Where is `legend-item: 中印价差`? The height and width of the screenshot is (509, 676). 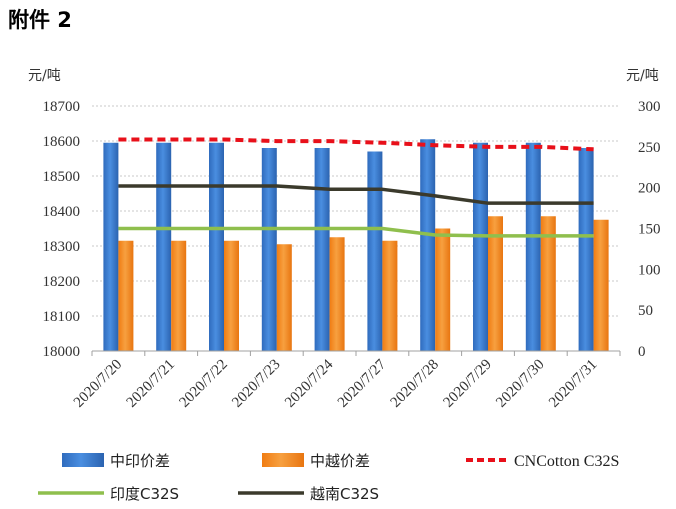
legend-item: 中印价差 is located at coordinates (116, 461).